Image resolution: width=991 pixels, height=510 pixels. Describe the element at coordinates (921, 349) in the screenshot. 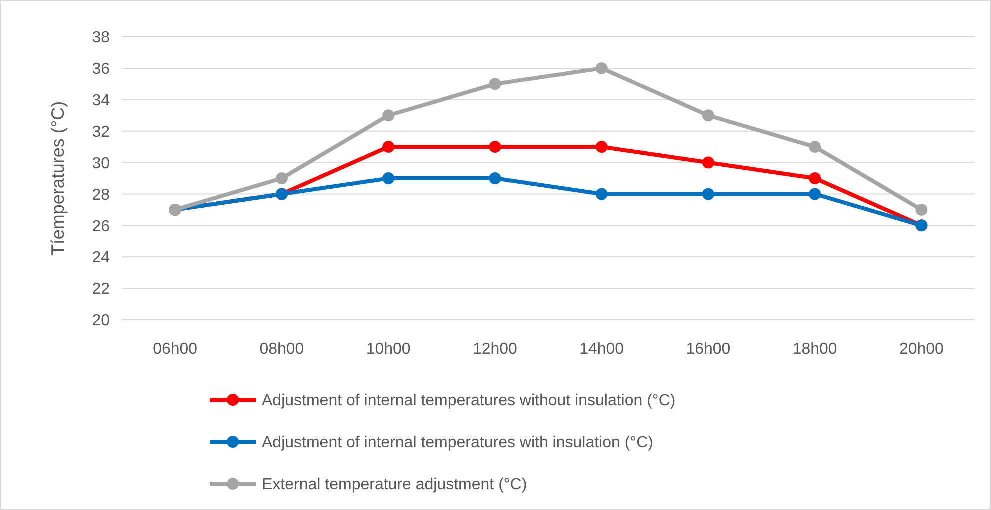

I see `x-tick-label: 20h00` at that location.